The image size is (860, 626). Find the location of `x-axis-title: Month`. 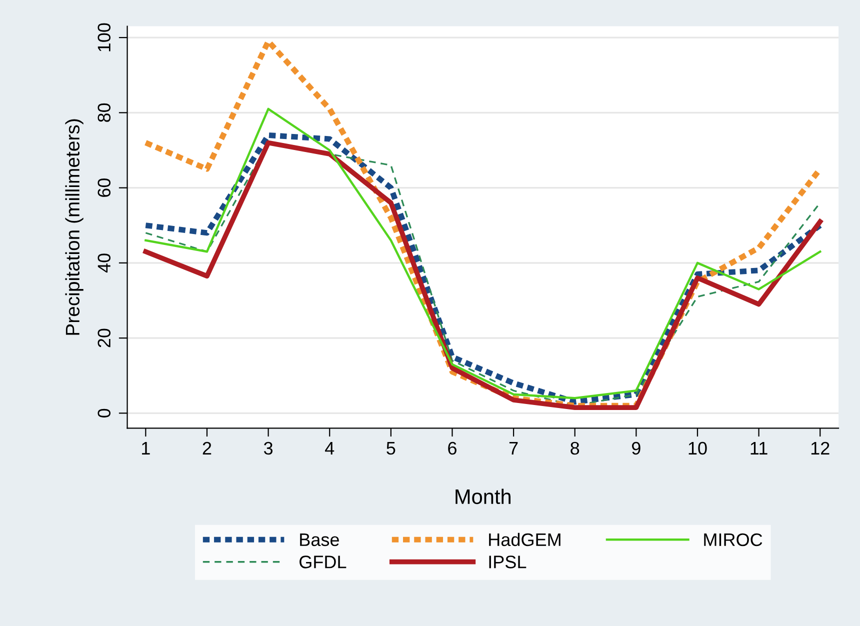

x-axis-title: Month is located at coordinates (483, 496).